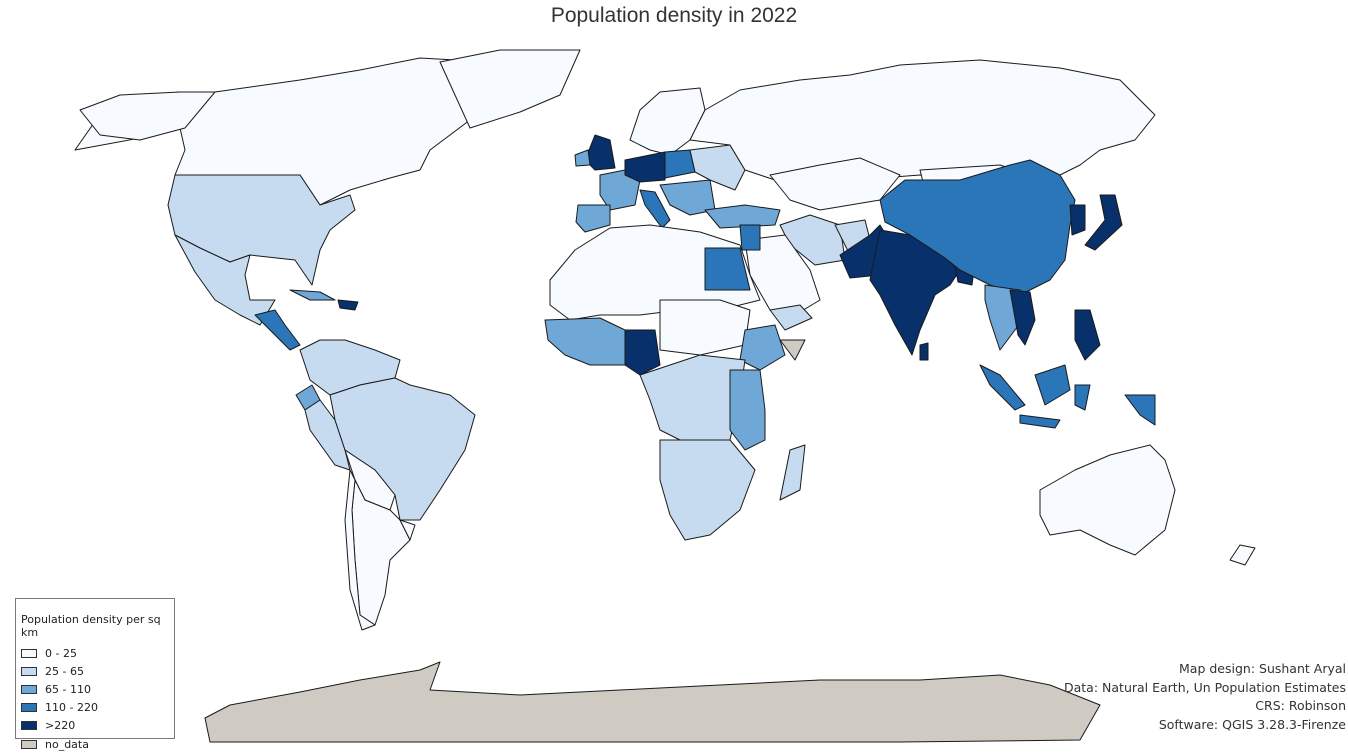  I want to click on region-southern-africa, so click(707, 490).